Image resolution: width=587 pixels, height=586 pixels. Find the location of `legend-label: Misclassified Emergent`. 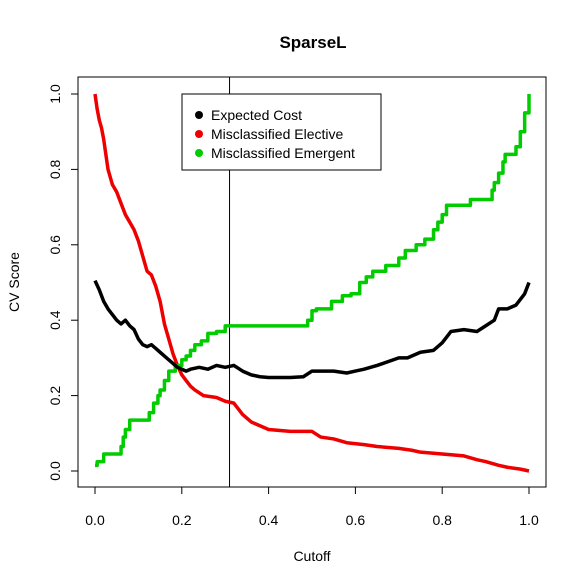

legend-label: Misclassified Emergent is located at coordinates (283, 153).